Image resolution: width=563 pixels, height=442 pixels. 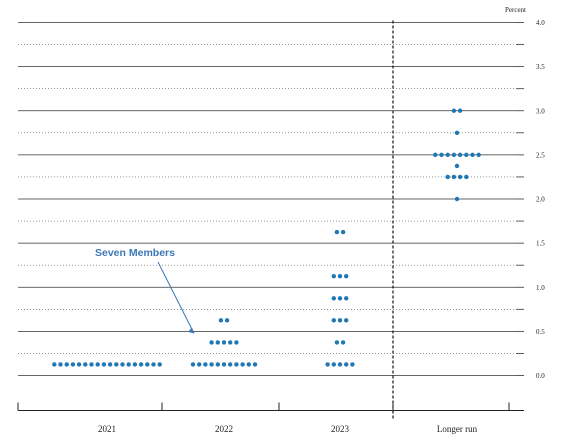 I want to click on y-tick-label: 4.0, so click(x=540, y=23).